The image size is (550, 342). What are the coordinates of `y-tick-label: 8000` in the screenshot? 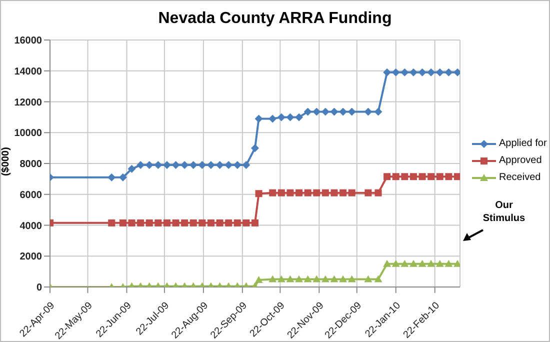 It's located at (31, 164).